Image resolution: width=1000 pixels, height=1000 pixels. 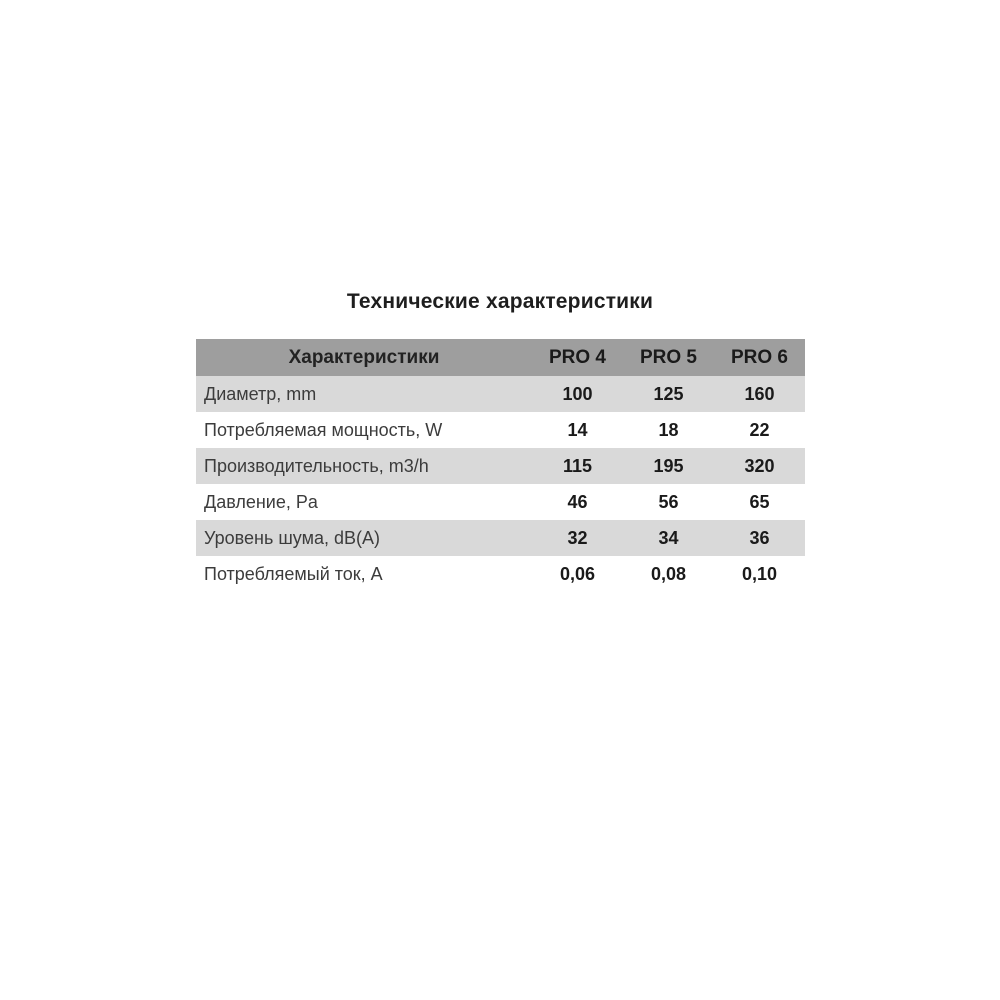 I want to click on row-label: Потребляемый ток, A, so click(x=293, y=573).